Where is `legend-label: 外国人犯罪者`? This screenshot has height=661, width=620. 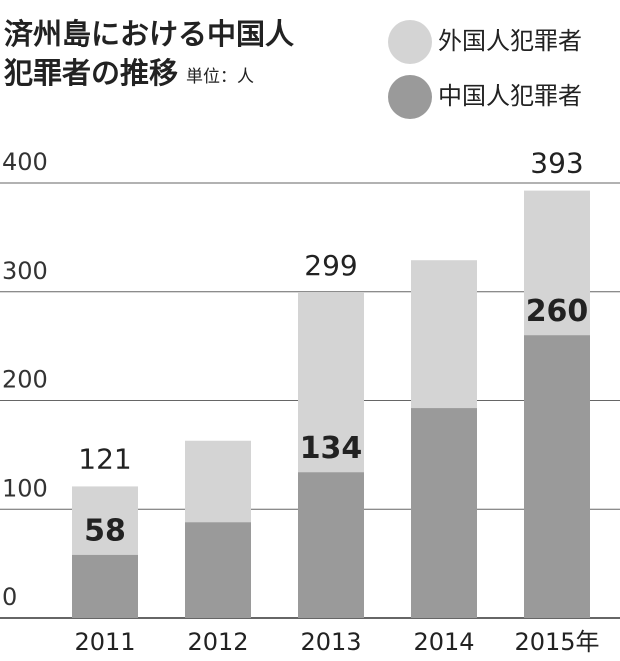
legend-label: 外国人犯罪者 is located at coordinates (510, 41).